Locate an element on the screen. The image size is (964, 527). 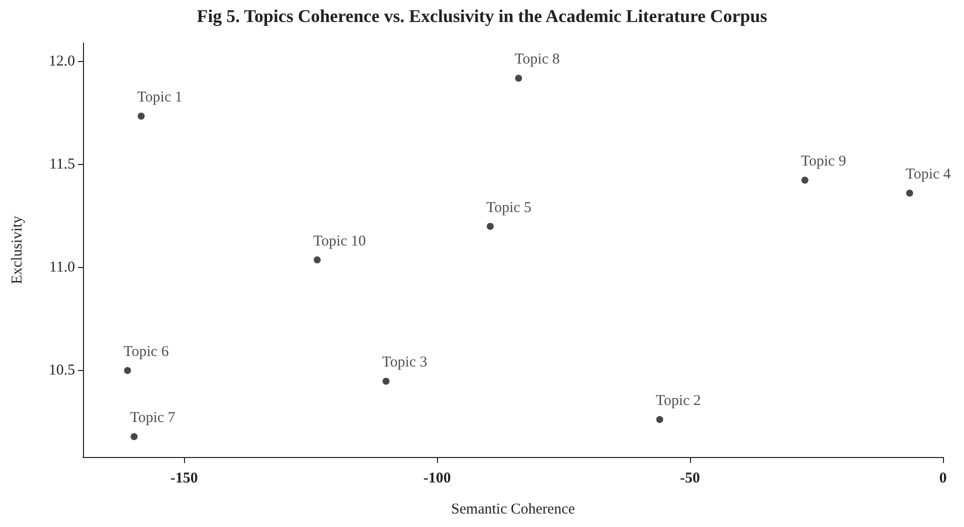
x-tick-label: -100 is located at coordinates (437, 478).